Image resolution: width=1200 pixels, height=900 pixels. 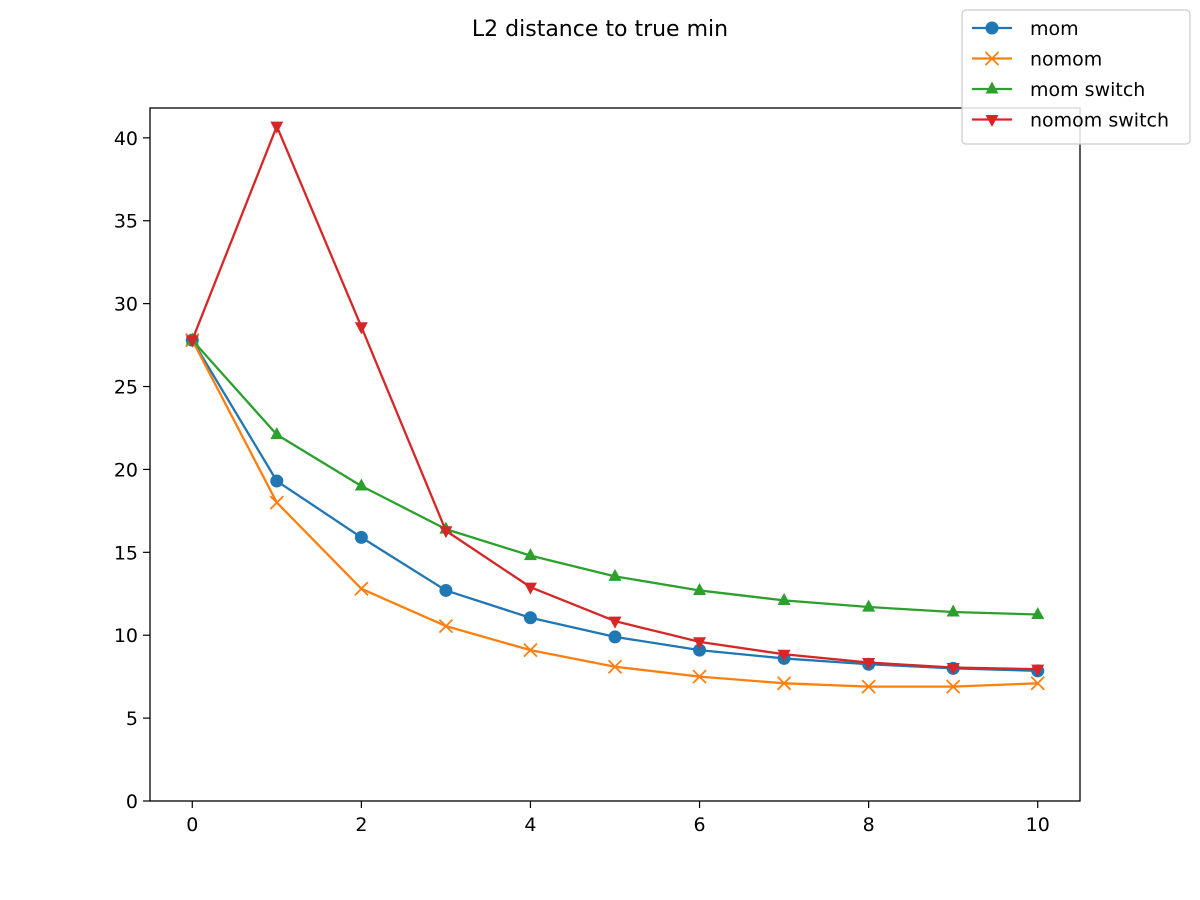 I want to click on legend-label: mom, so click(x=1054, y=29).